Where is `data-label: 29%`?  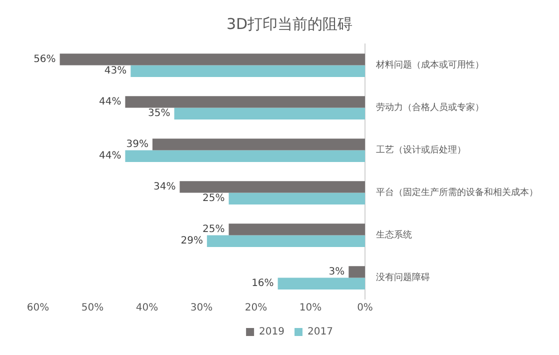 data-label: 29% is located at coordinates (191, 241).